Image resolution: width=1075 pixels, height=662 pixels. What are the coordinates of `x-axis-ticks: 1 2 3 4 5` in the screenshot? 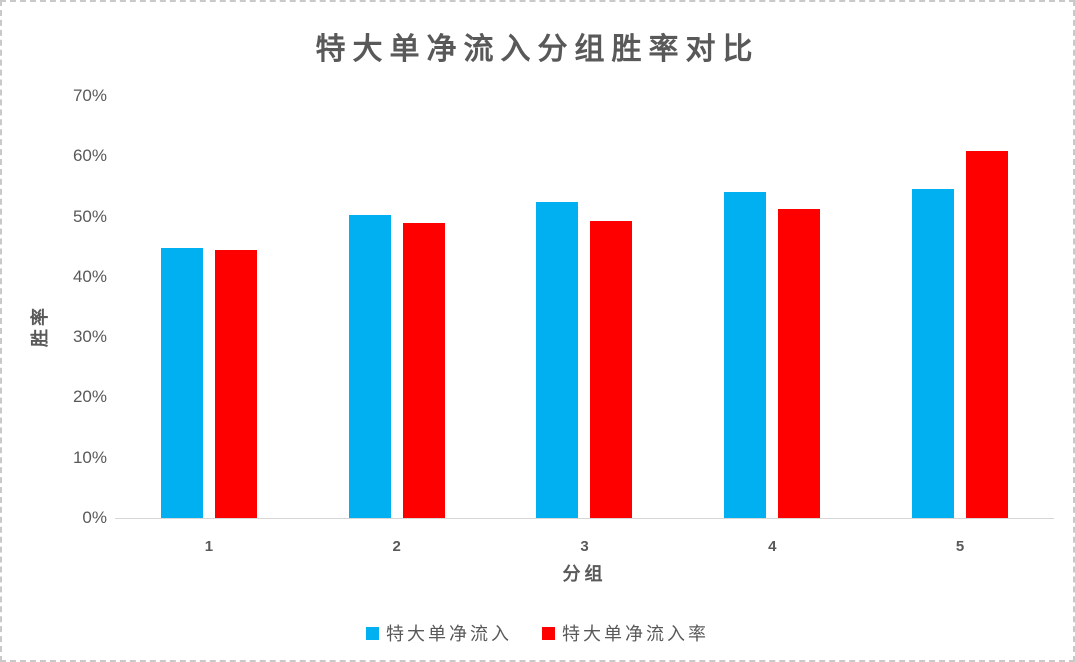 It's located at (584, 546).